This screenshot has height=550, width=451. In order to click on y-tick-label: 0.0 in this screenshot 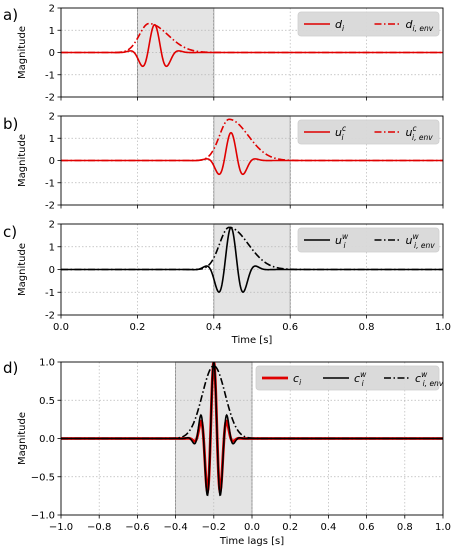, I will do `click(47, 439)`.